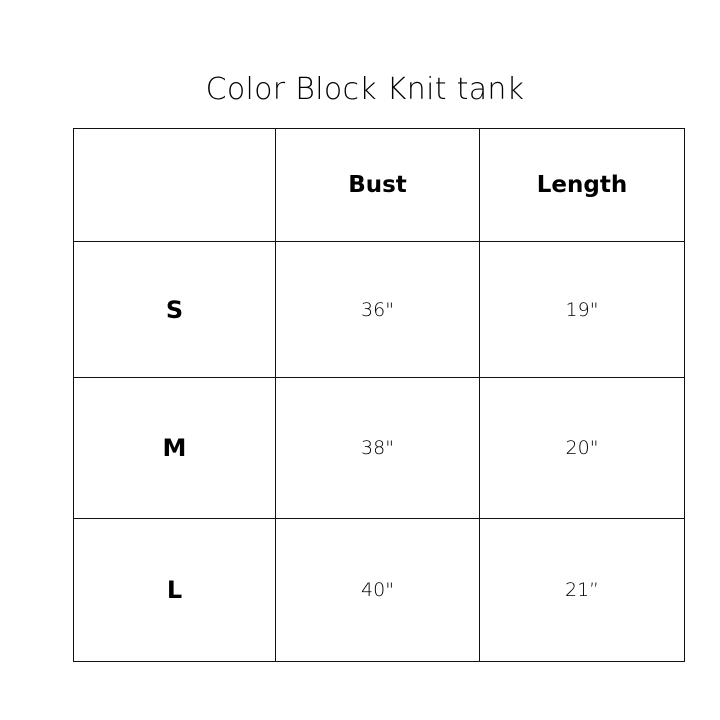 The height and width of the screenshot is (720, 720). I want to click on bust-cell: 36", so click(377, 309).